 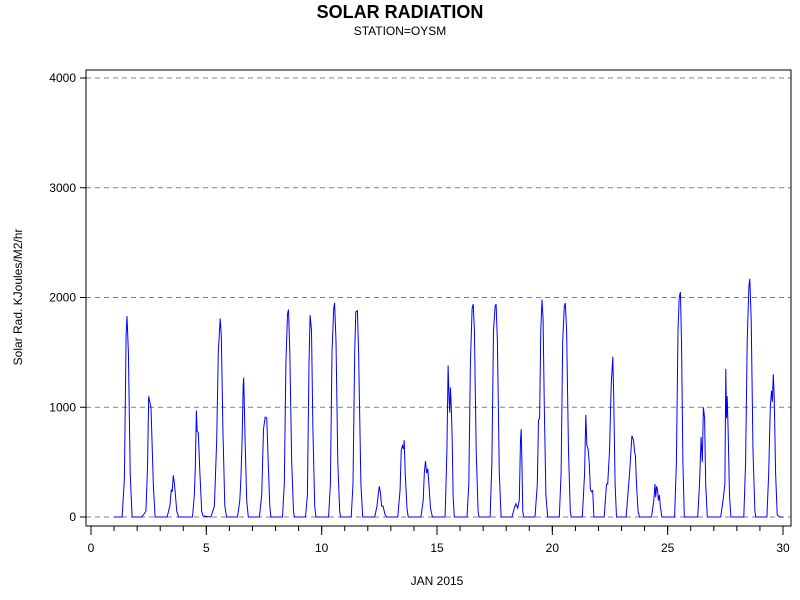 I want to click on x-tick-label: 30, so click(x=783, y=548).